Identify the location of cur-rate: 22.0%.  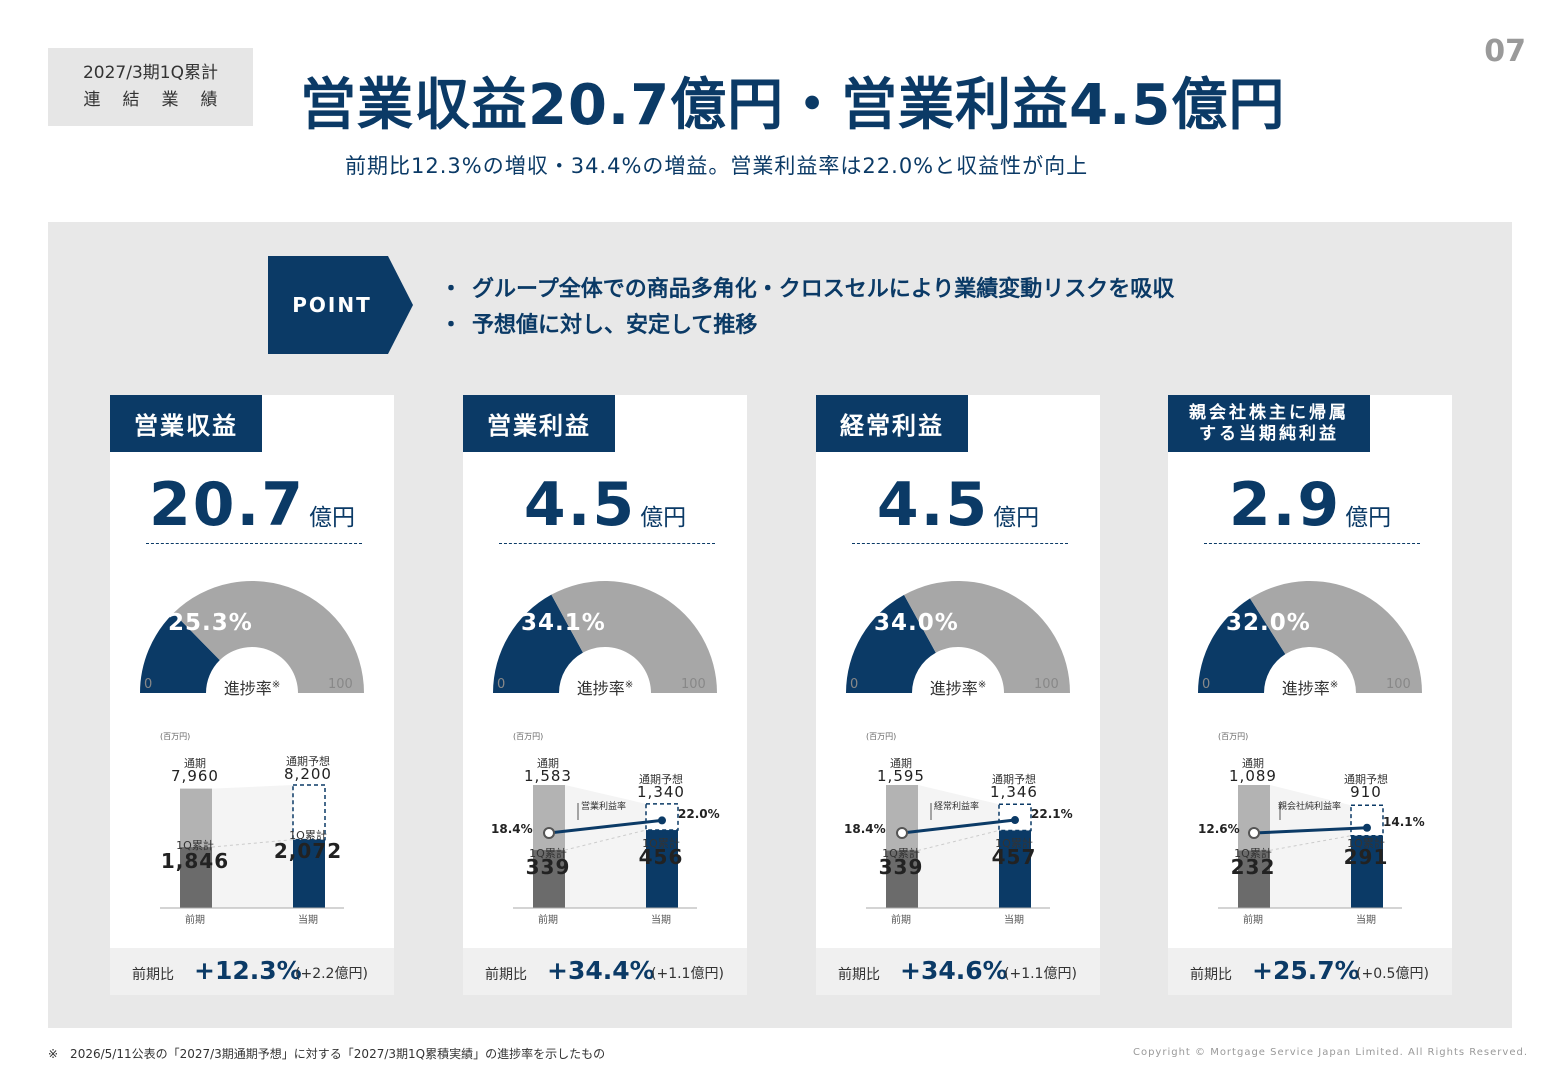
(699, 814).